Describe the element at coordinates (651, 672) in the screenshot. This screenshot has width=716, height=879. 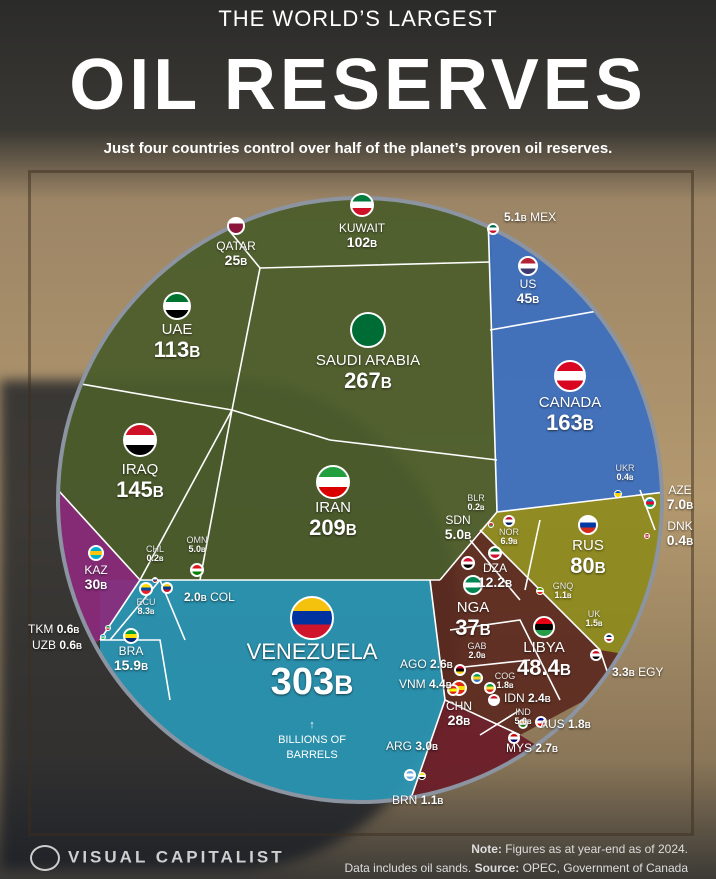
I see `egy-name: EGY` at that location.